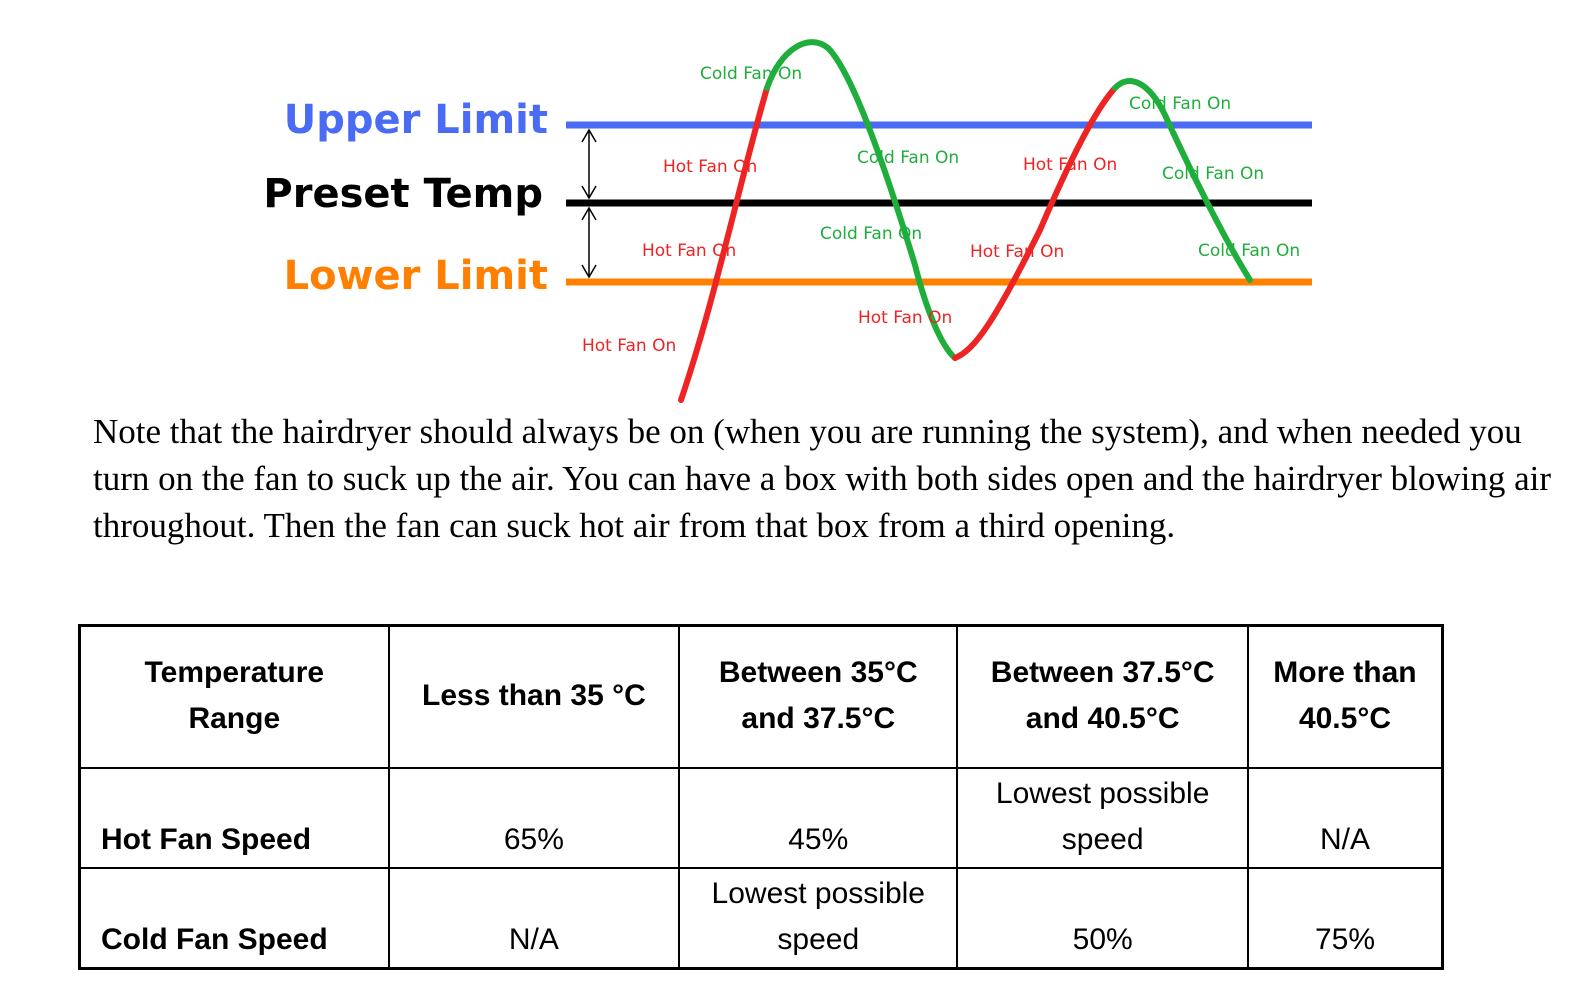  What do you see at coordinates (234, 718) in the screenshot?
I see `header-line: Range` at bounding box center [234, 718].